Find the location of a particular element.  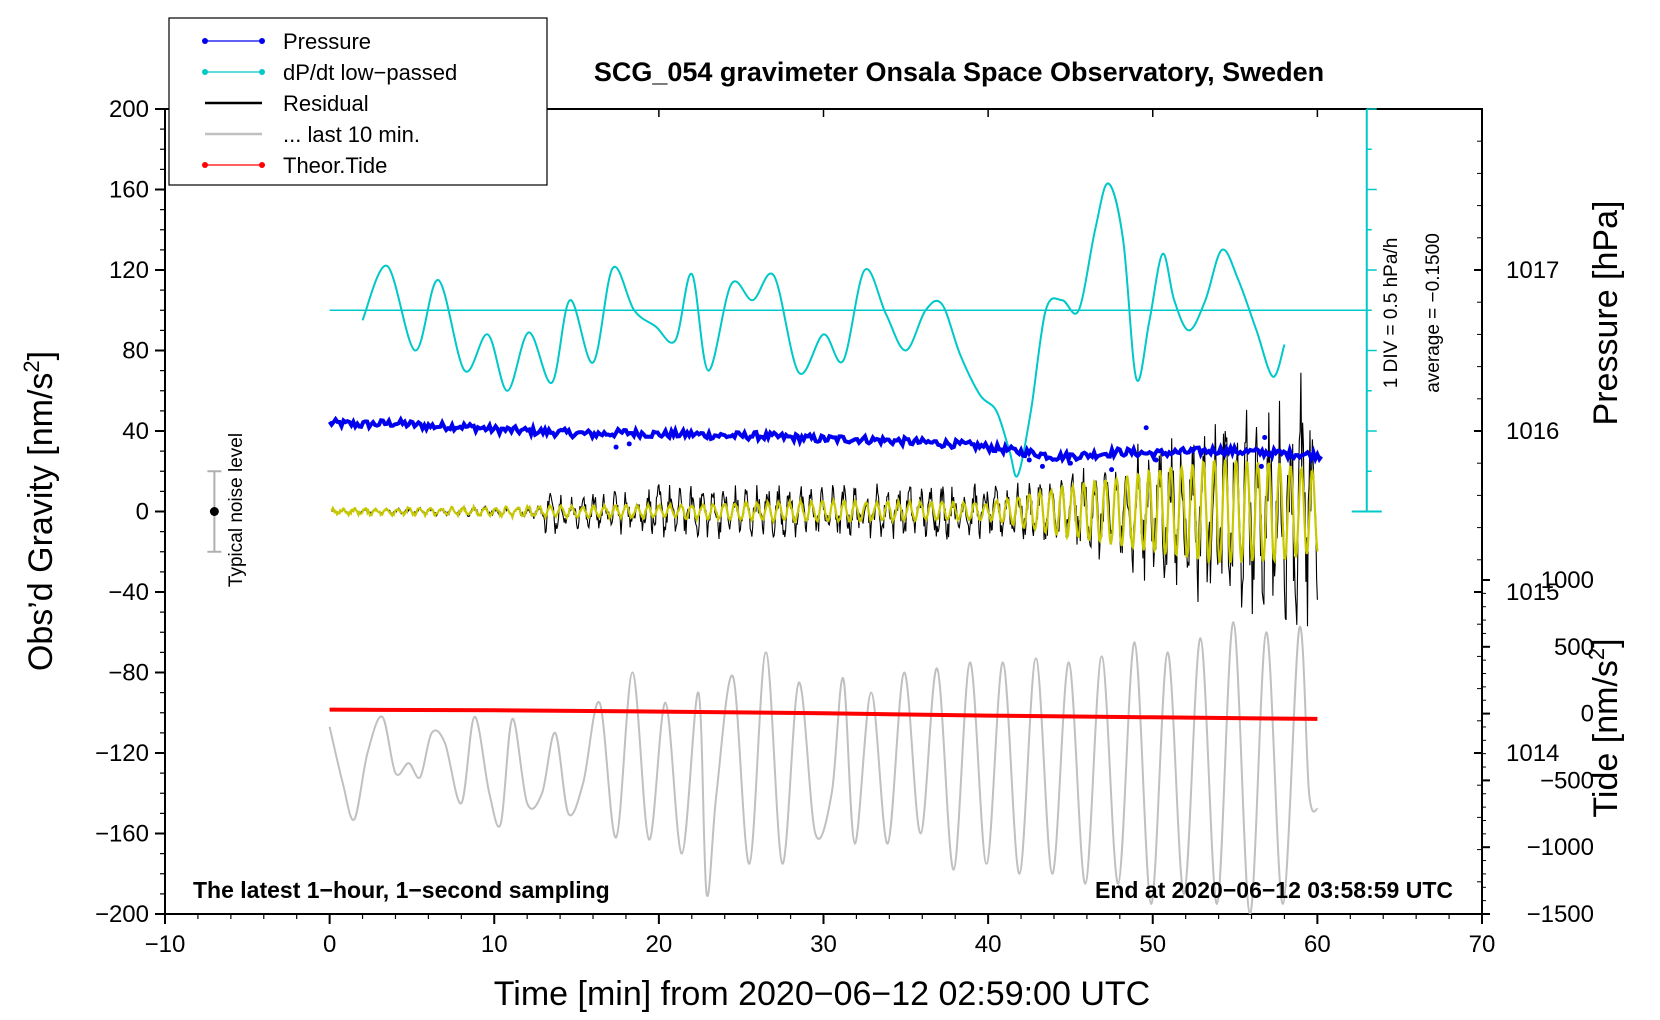

y-tick-label: −200 is located at coordinates (122, 914).